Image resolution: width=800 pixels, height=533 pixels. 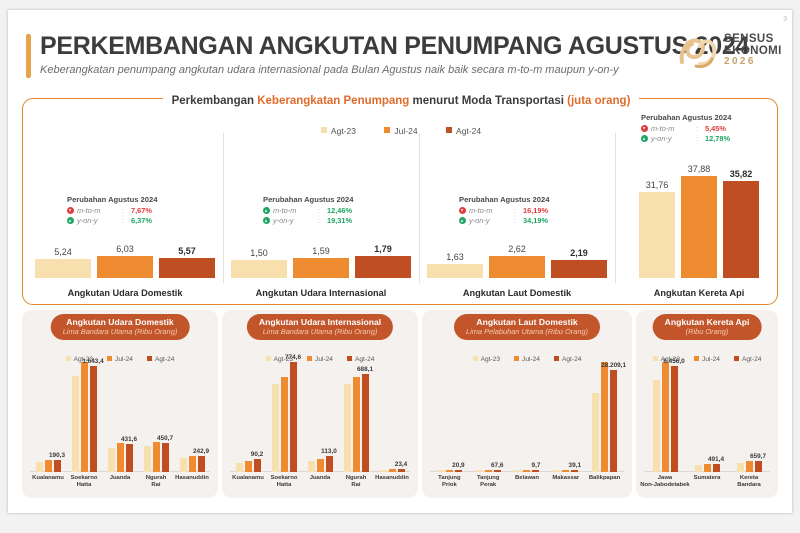 I want to click on bar-rect: 28.209,1, so click(x=613, y=417).